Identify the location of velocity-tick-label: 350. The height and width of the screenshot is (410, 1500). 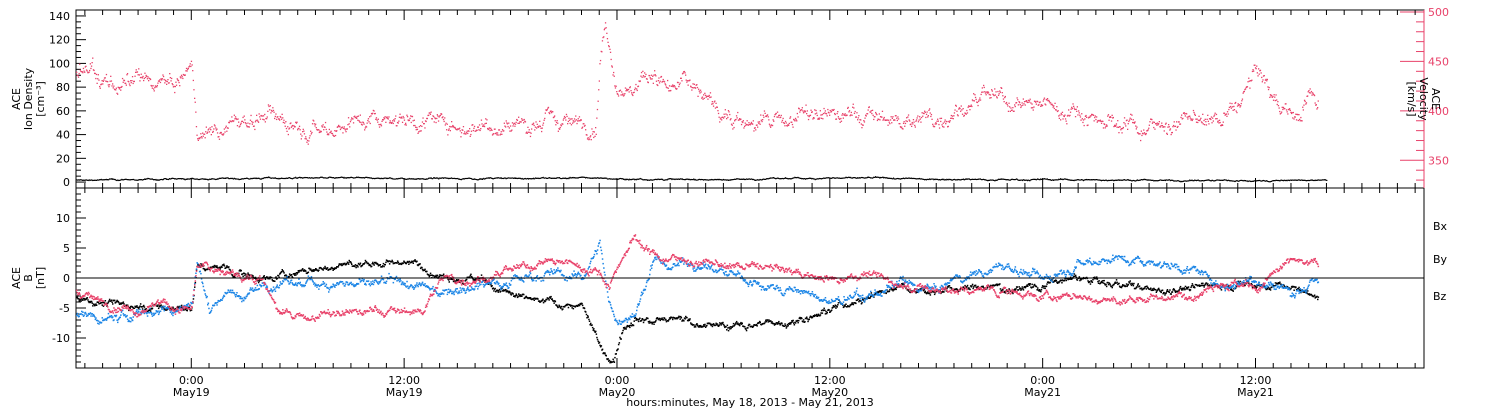
(1438, 160).